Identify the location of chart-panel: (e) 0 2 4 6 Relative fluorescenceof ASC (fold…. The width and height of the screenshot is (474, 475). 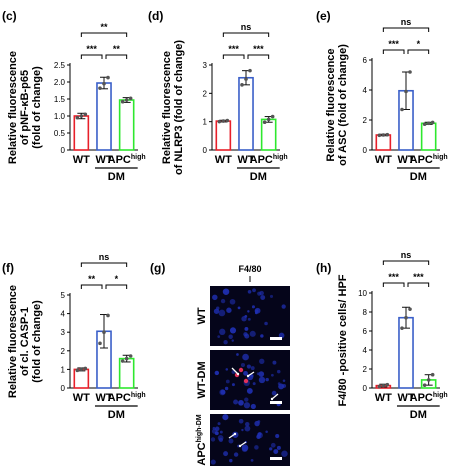
(382, 96).